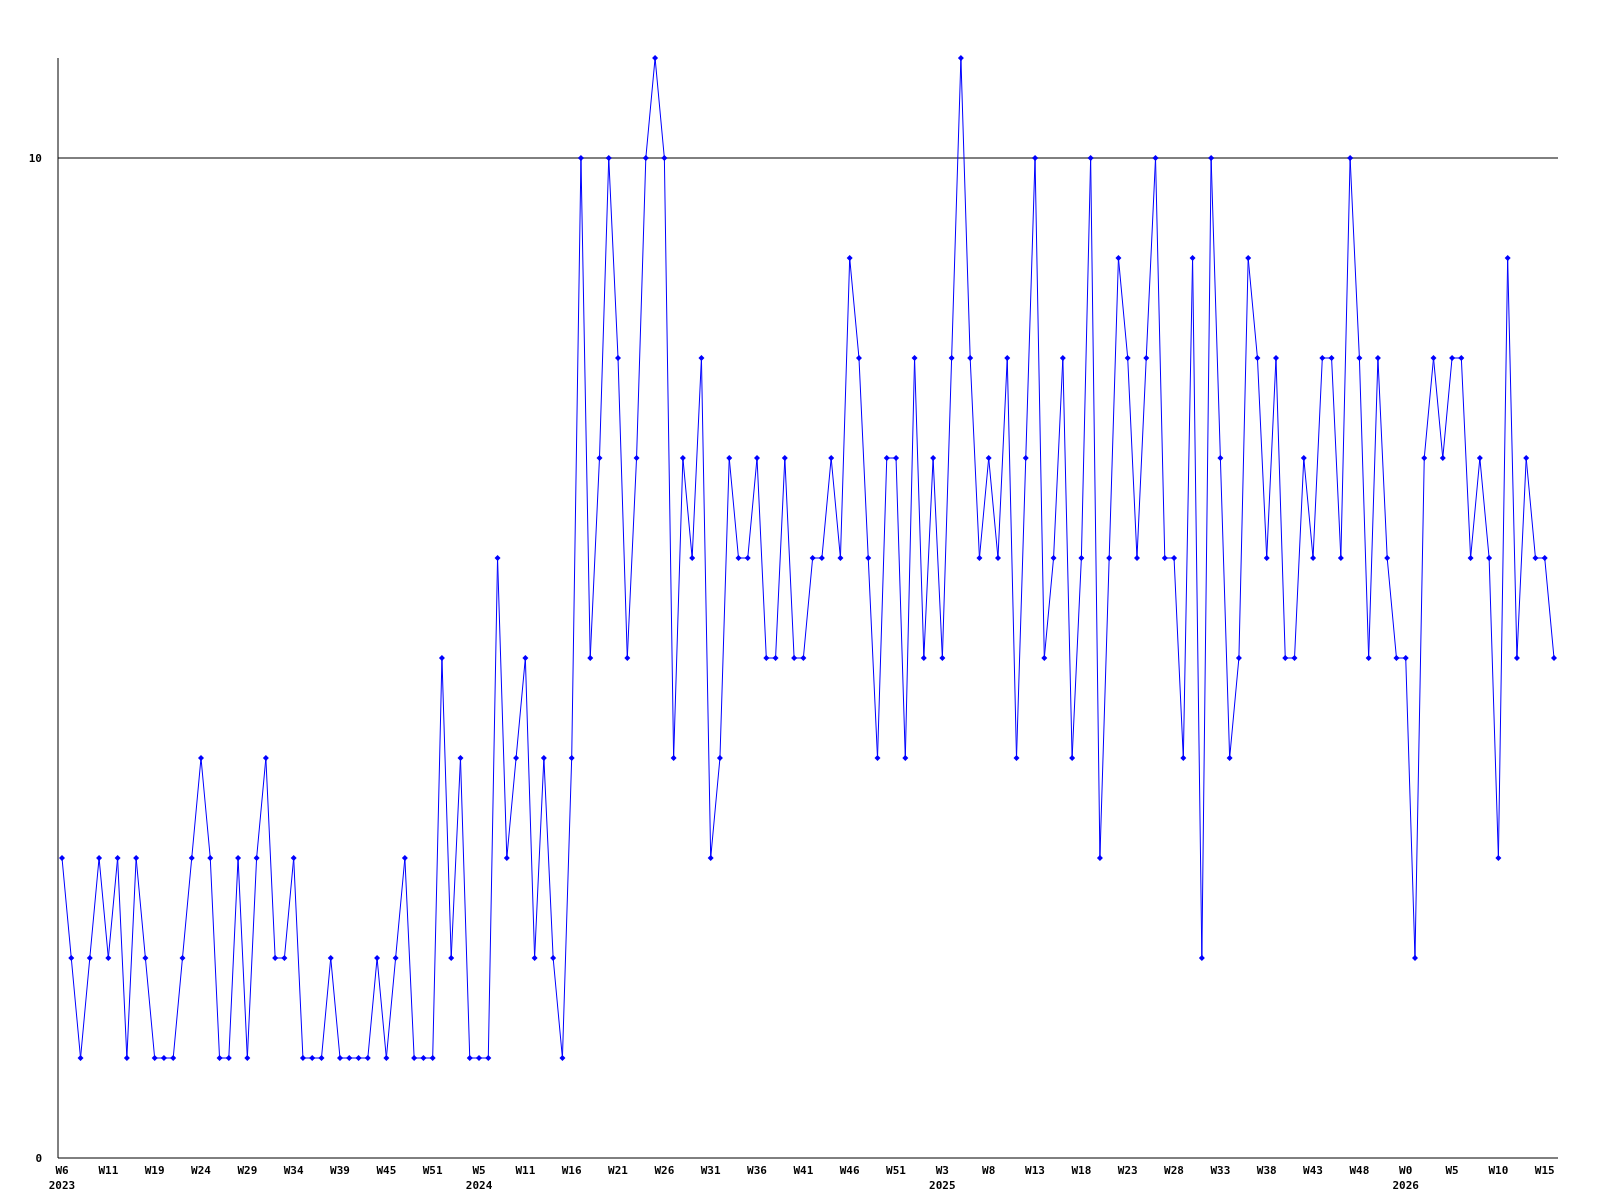 The height and width of the screenshot is (1200, 1600). Describe the element at coordinates (293, 1170) in the screenshot. I see `x-tick-label: W34` at that location.